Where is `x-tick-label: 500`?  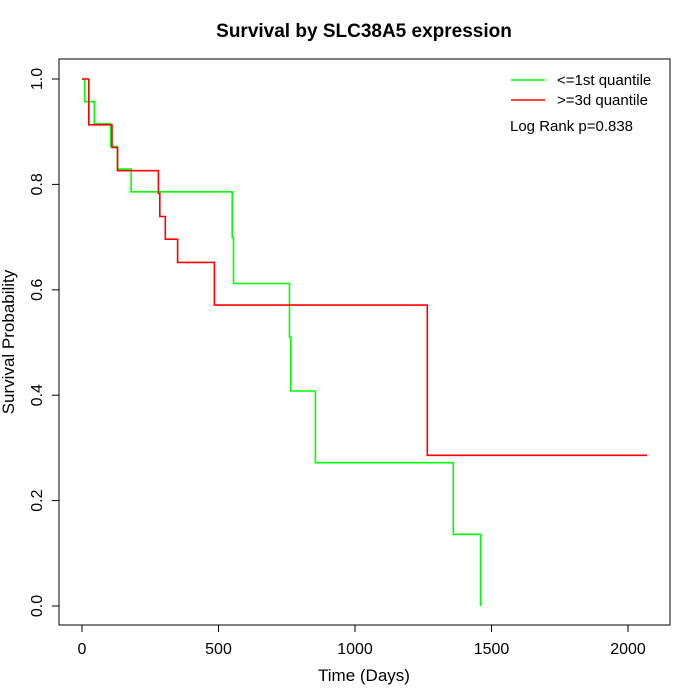
x-tick-label: 500 is located at coordinates (218, 649).